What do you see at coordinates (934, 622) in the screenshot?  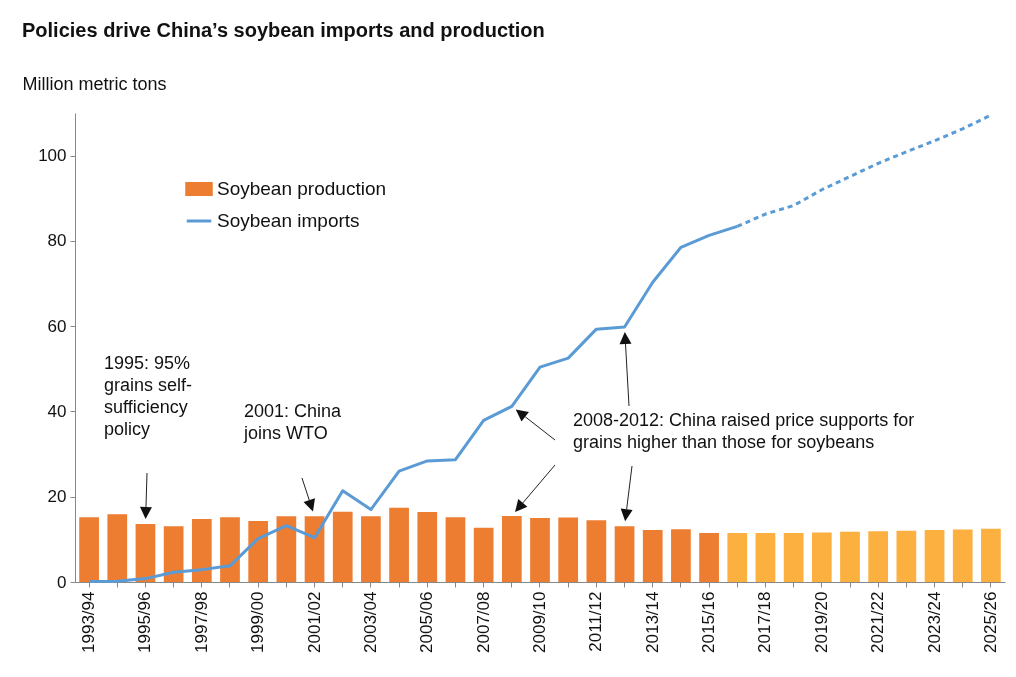 I see `x-tick-label: 2023/24` at bounding box center [934, 622].